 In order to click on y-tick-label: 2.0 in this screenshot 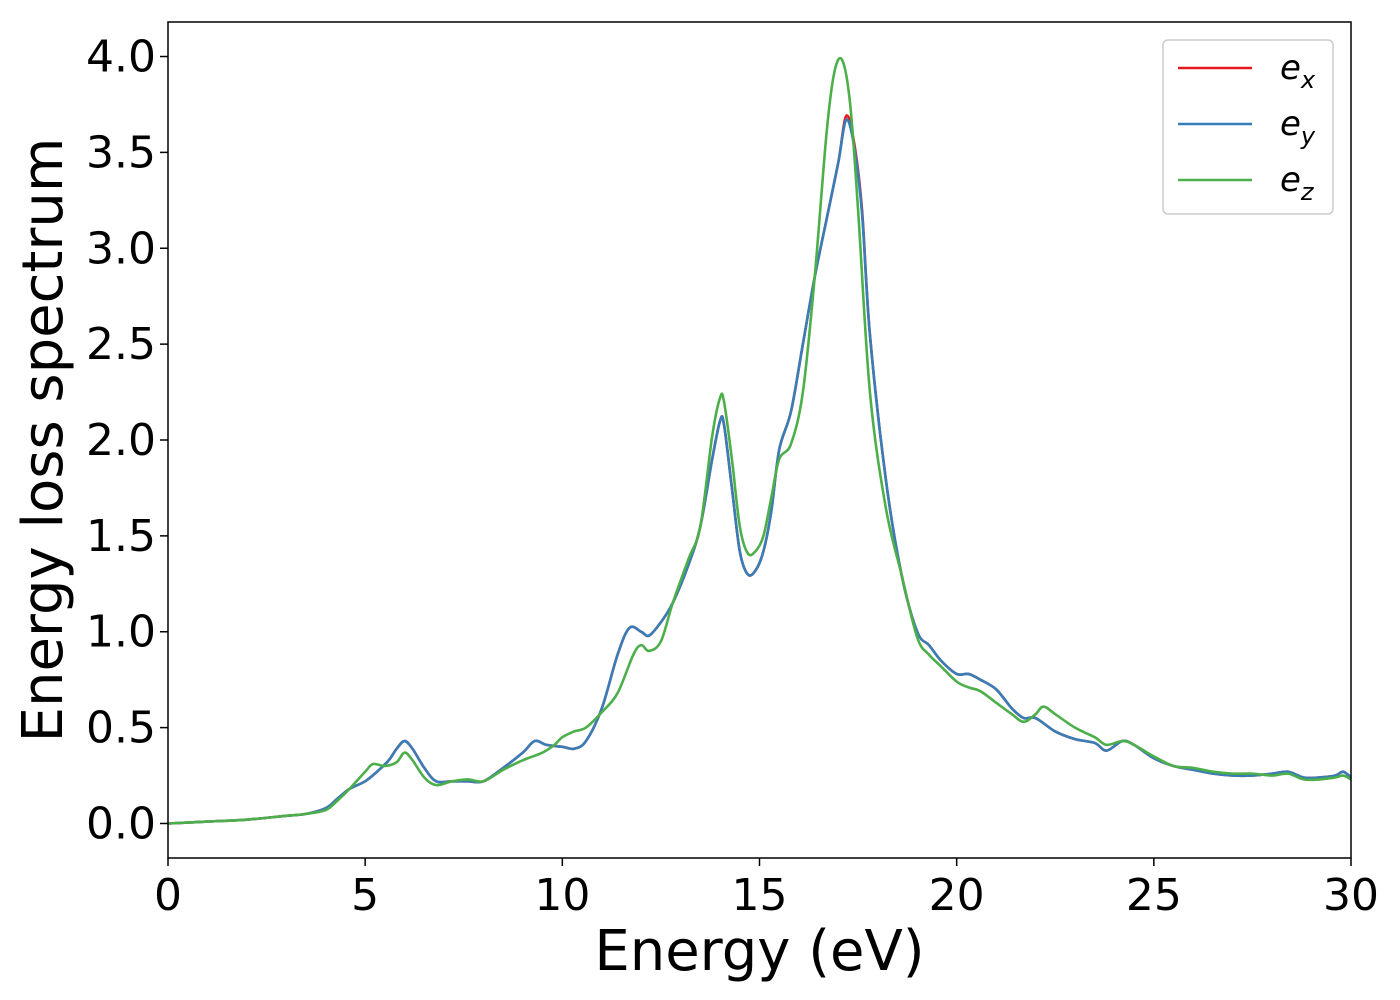, I will do `click(121, 440)`.